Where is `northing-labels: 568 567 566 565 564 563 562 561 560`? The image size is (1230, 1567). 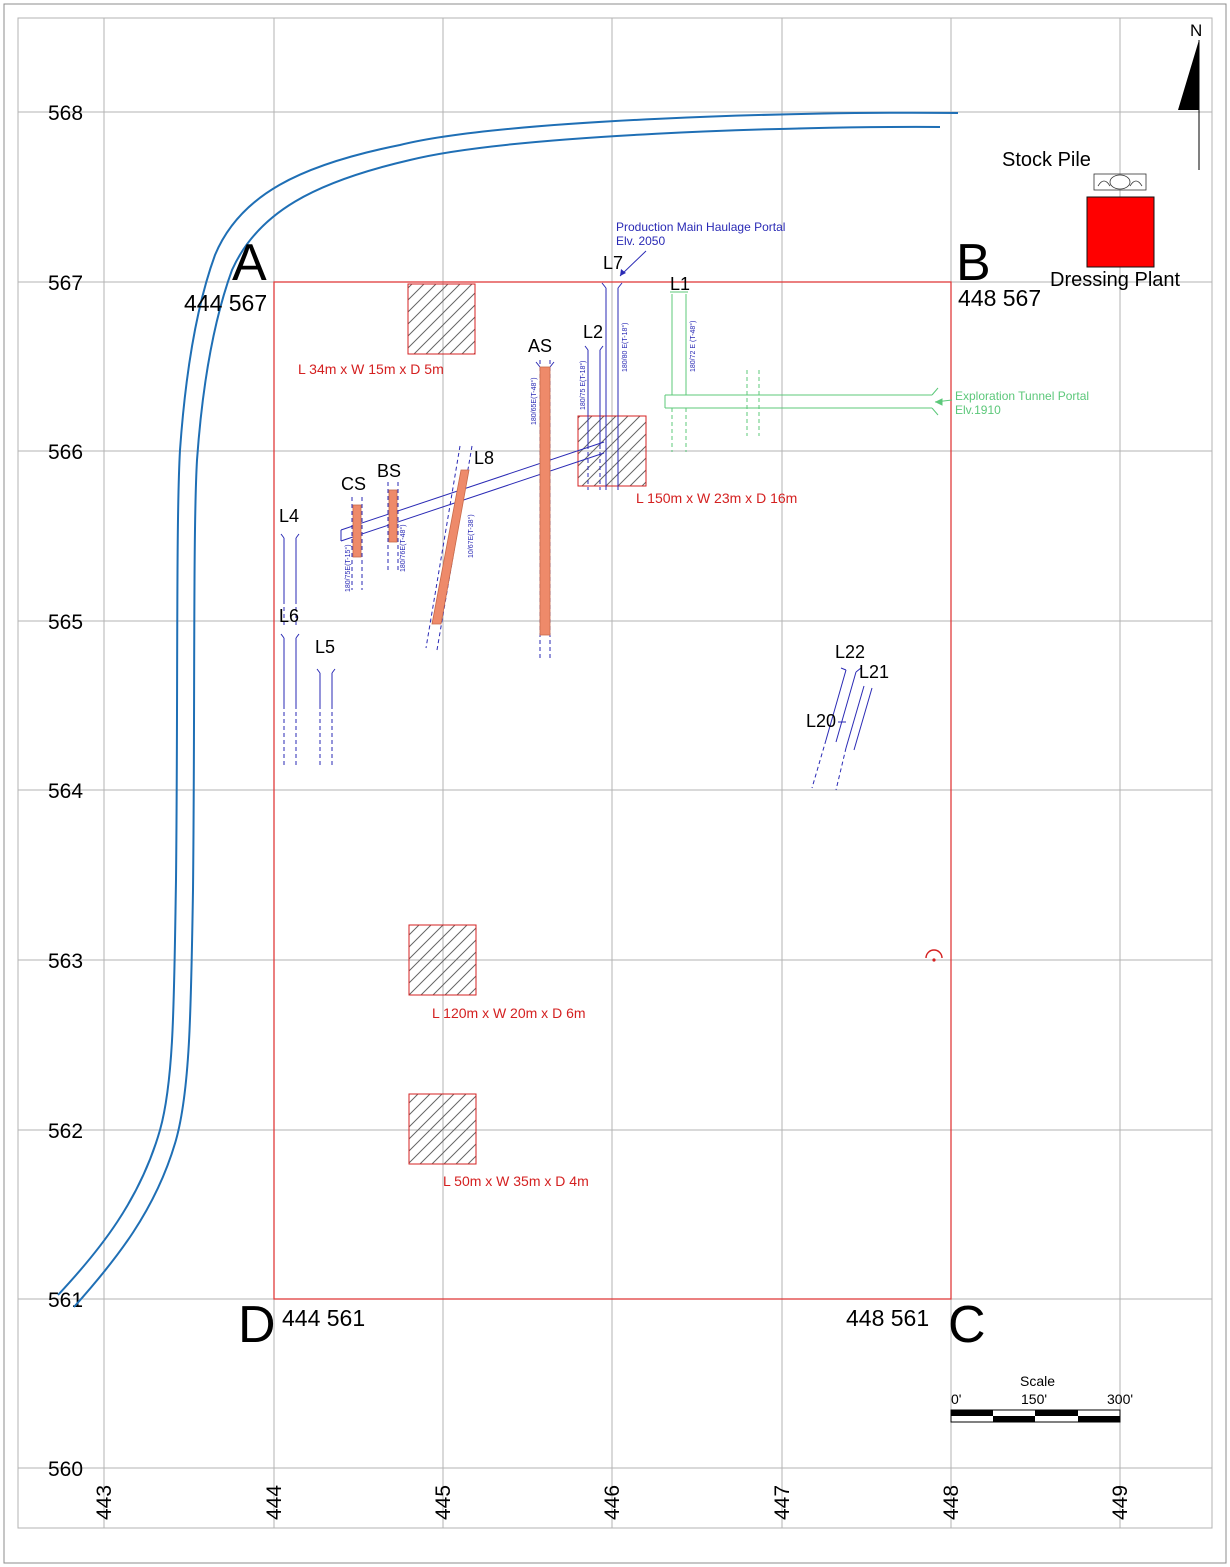 northing-labels: 568 567 566 565 564 563 562 561 560 is located at coordinates (65, 791).